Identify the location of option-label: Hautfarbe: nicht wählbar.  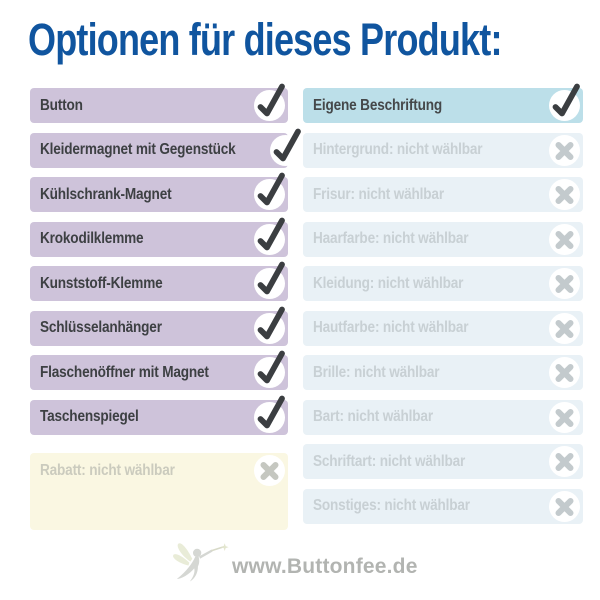
(391, 327).